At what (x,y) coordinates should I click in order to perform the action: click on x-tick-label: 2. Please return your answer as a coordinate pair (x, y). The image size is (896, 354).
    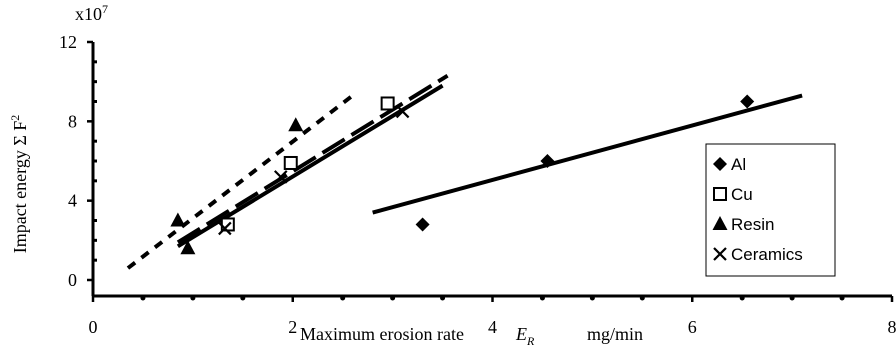
    Looking at the image, I should click on (292, 327).